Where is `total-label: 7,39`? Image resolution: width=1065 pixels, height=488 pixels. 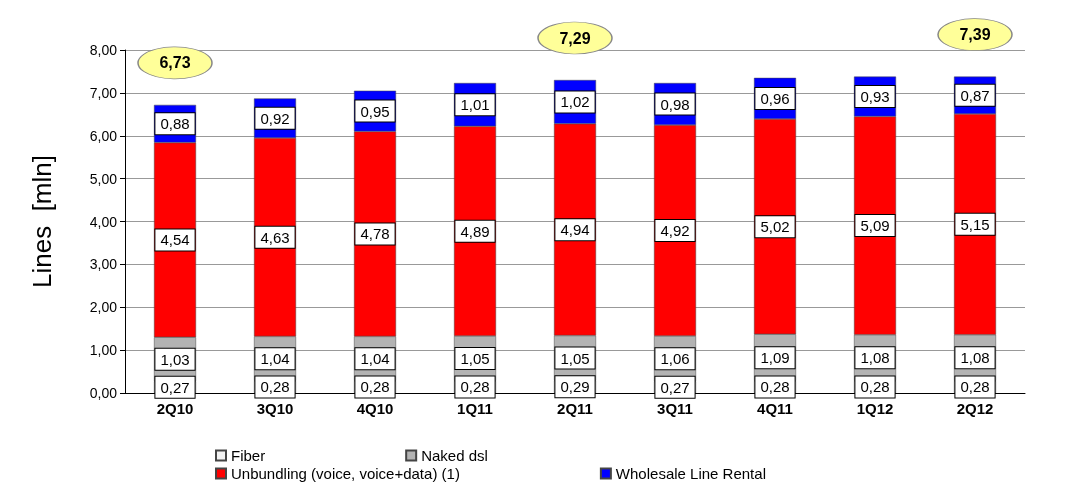
total-label: 7,39 is located at coordinates (975, 35).